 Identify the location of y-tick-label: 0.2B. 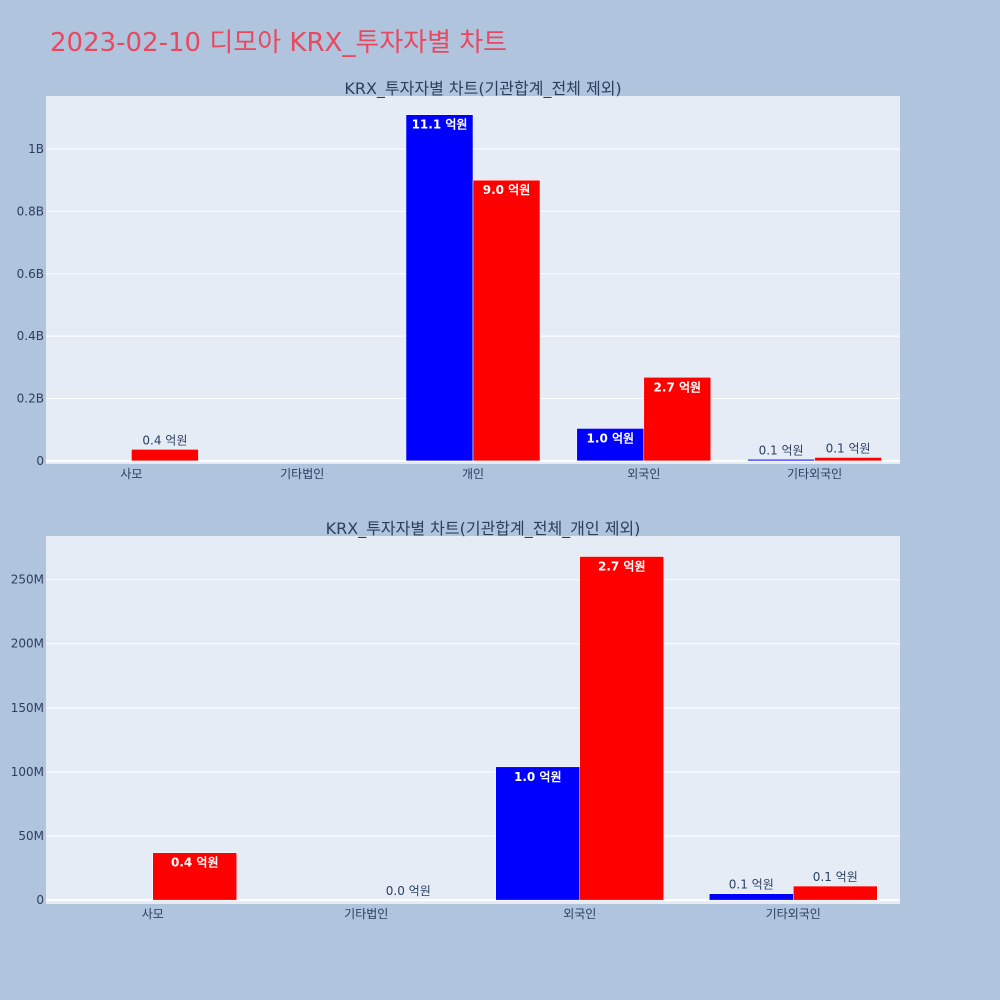
(30, 399).